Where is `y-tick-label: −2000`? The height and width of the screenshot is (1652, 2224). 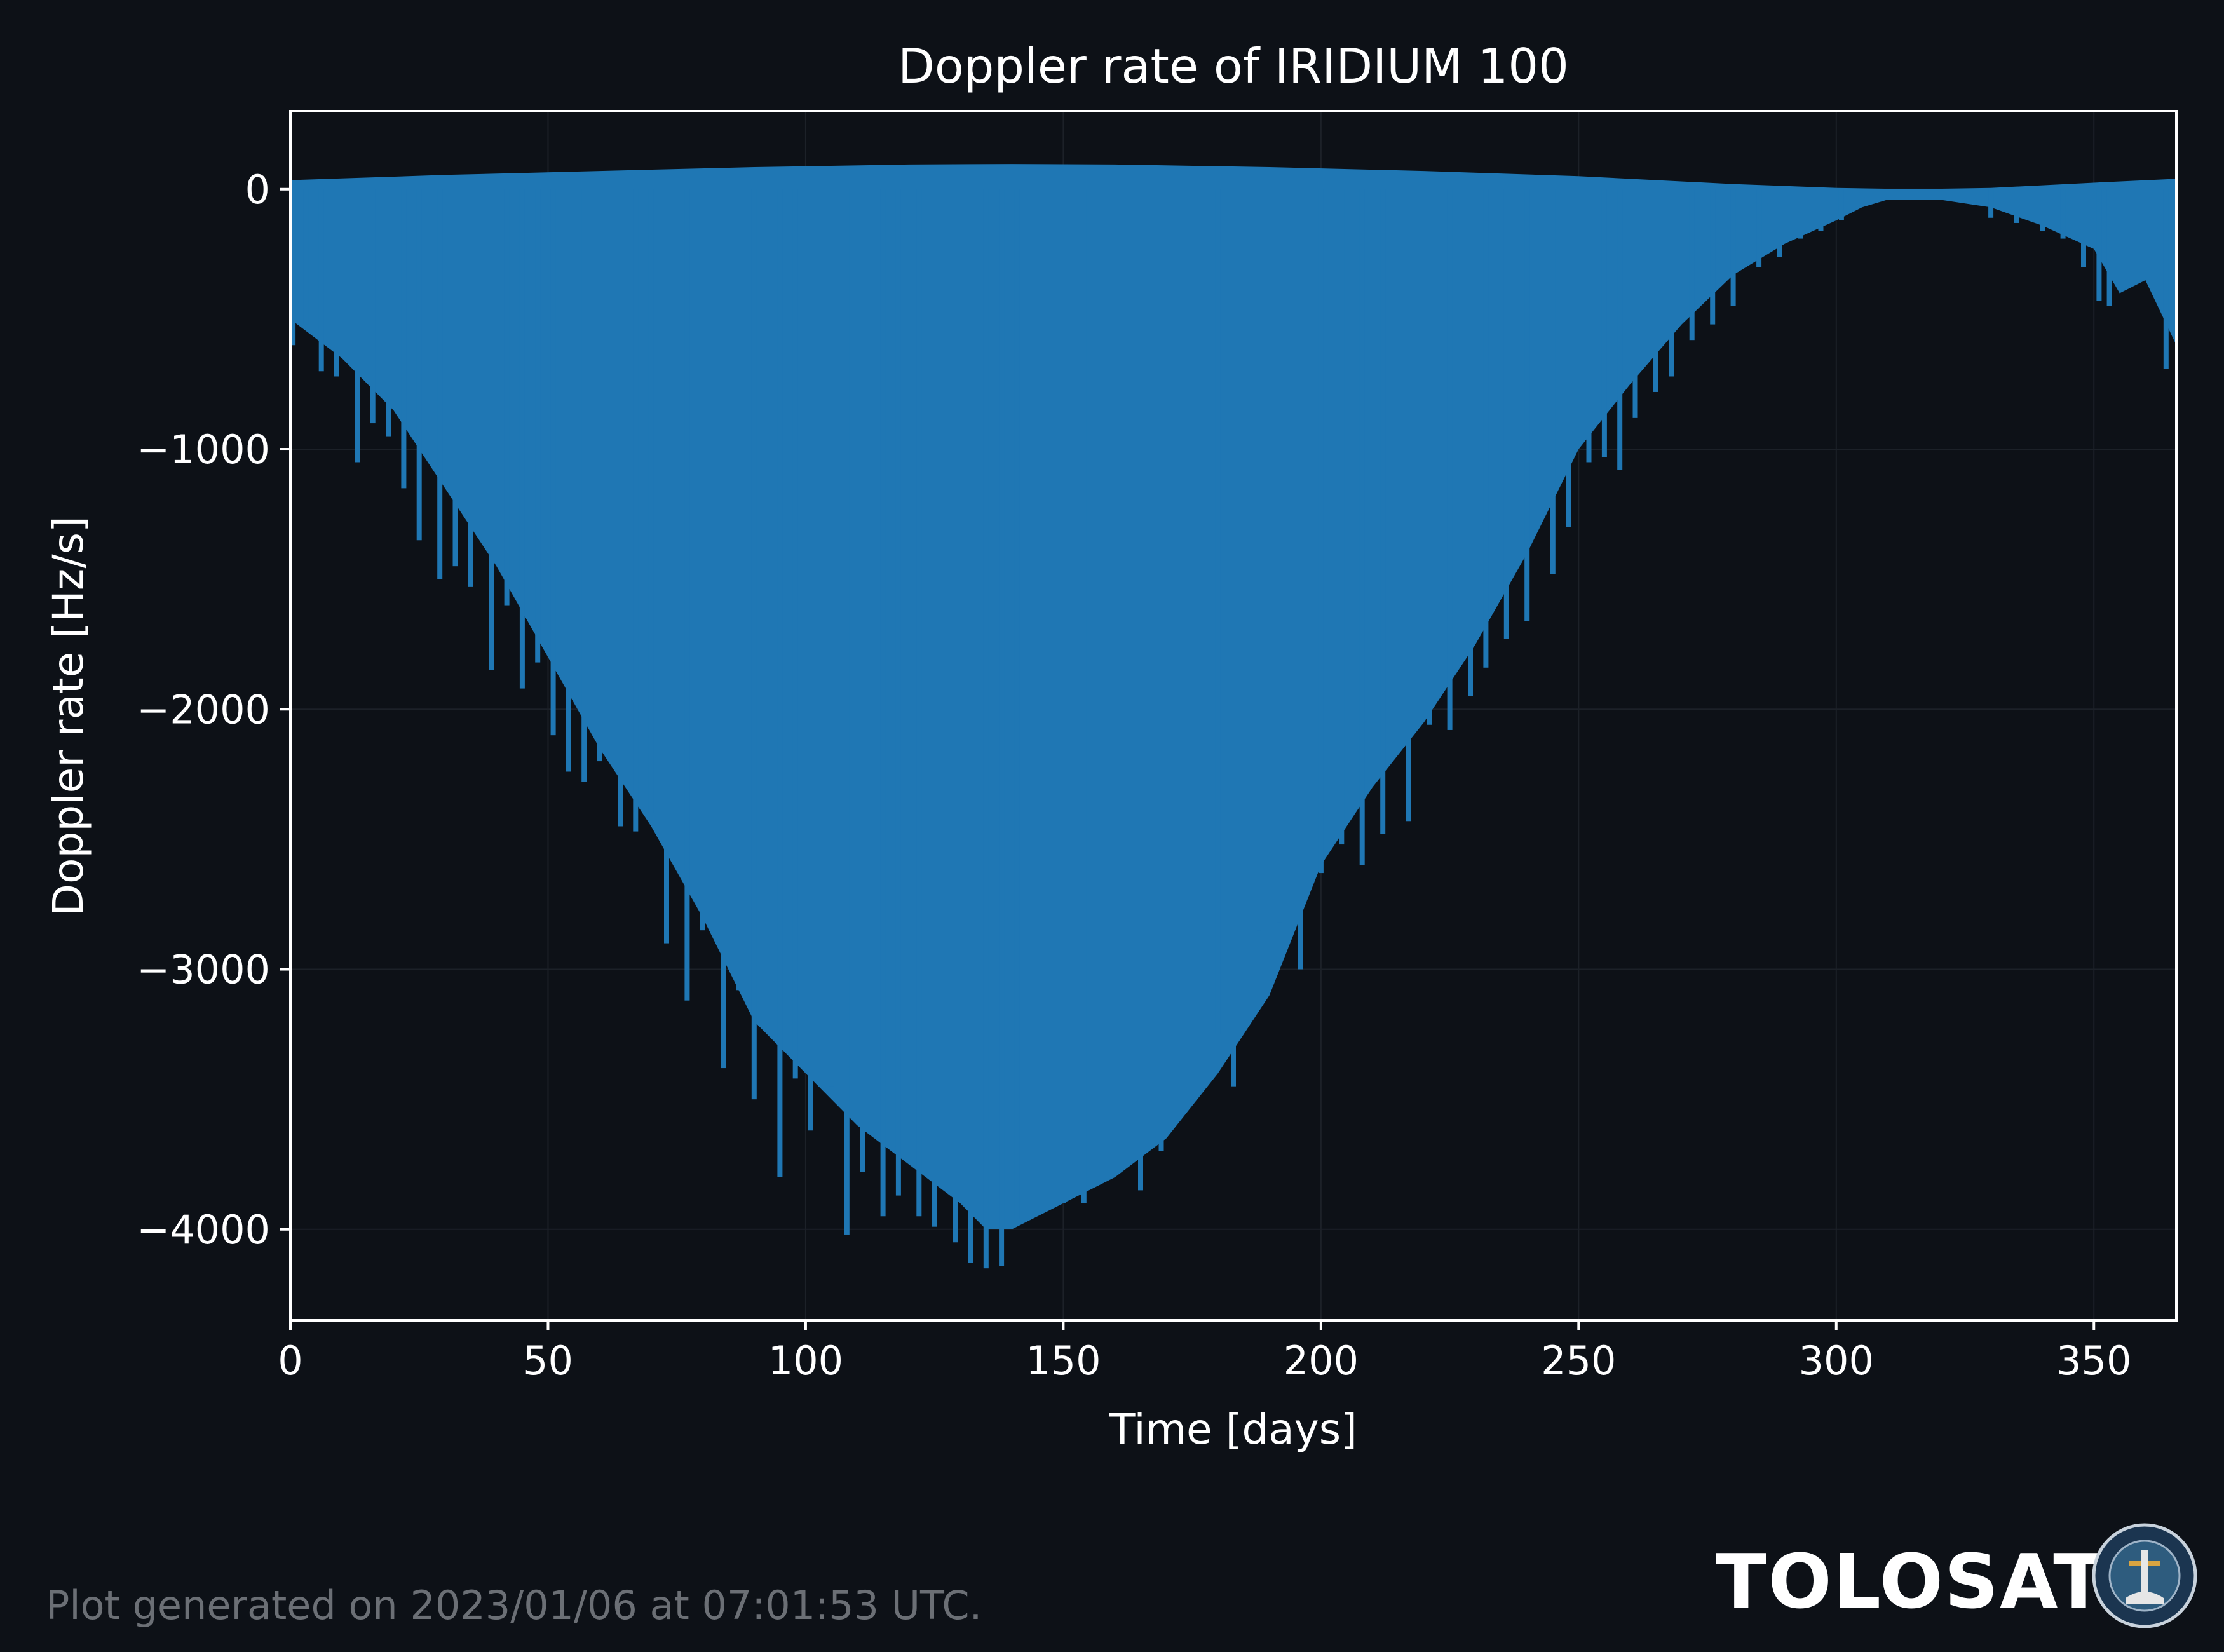 y-tick-label: −2000 is located at coordinates (203, 709).